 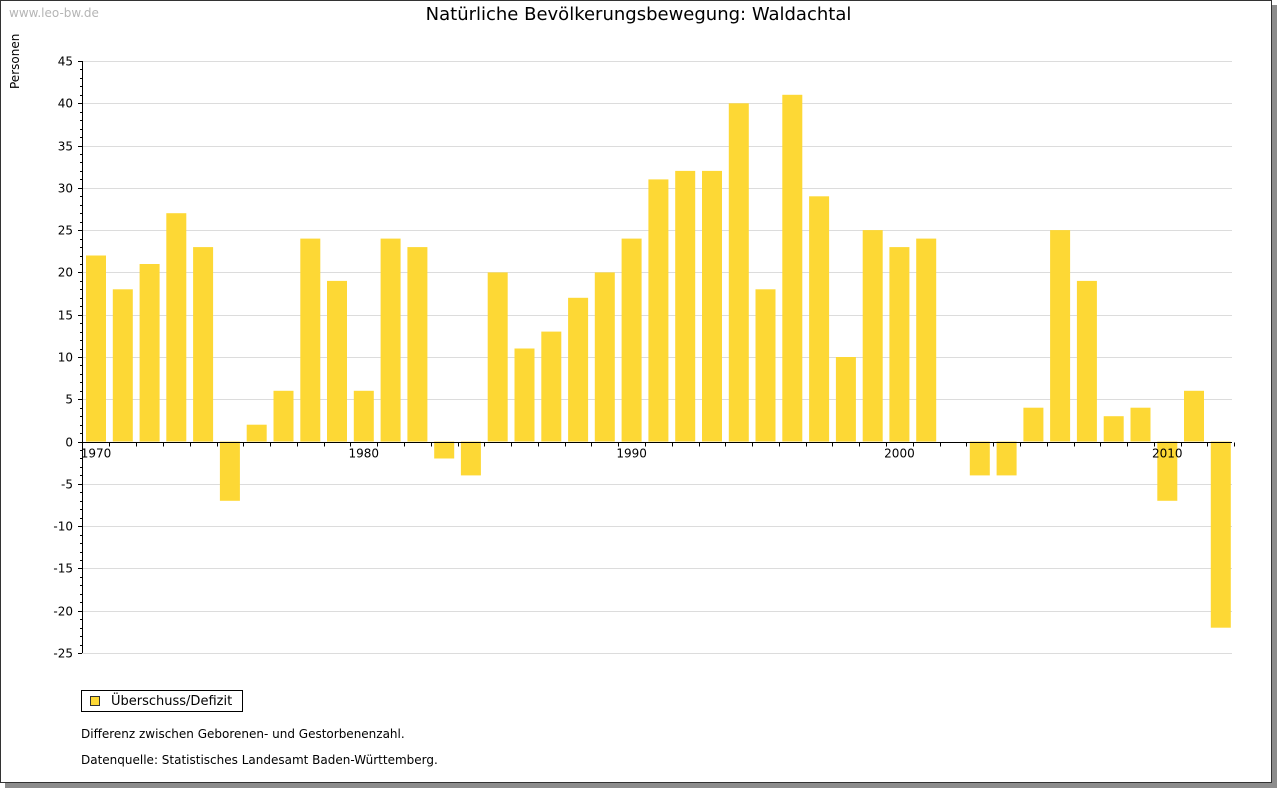 What do you see at coordinates (470, 458) in the screenshot?
I see `bar-1984` at bounding box center [470, 458].